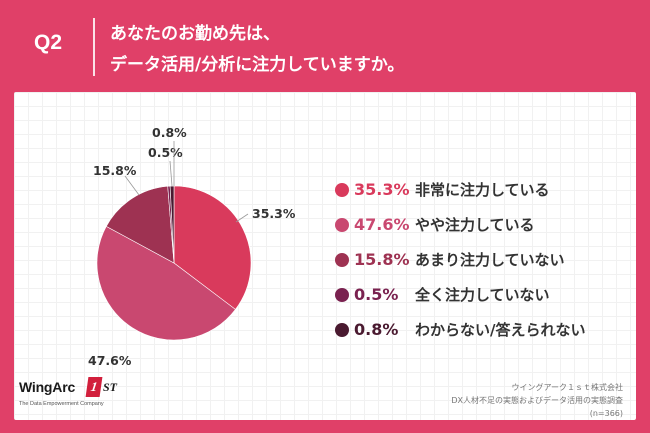 Image resolution: width=650 pixels, height=433 pixels. What do you see at coordinates (61, 404) in the screenshot?
I see `logo-tagline: The Data Empowerment Company` at bounding box center [61, 404].